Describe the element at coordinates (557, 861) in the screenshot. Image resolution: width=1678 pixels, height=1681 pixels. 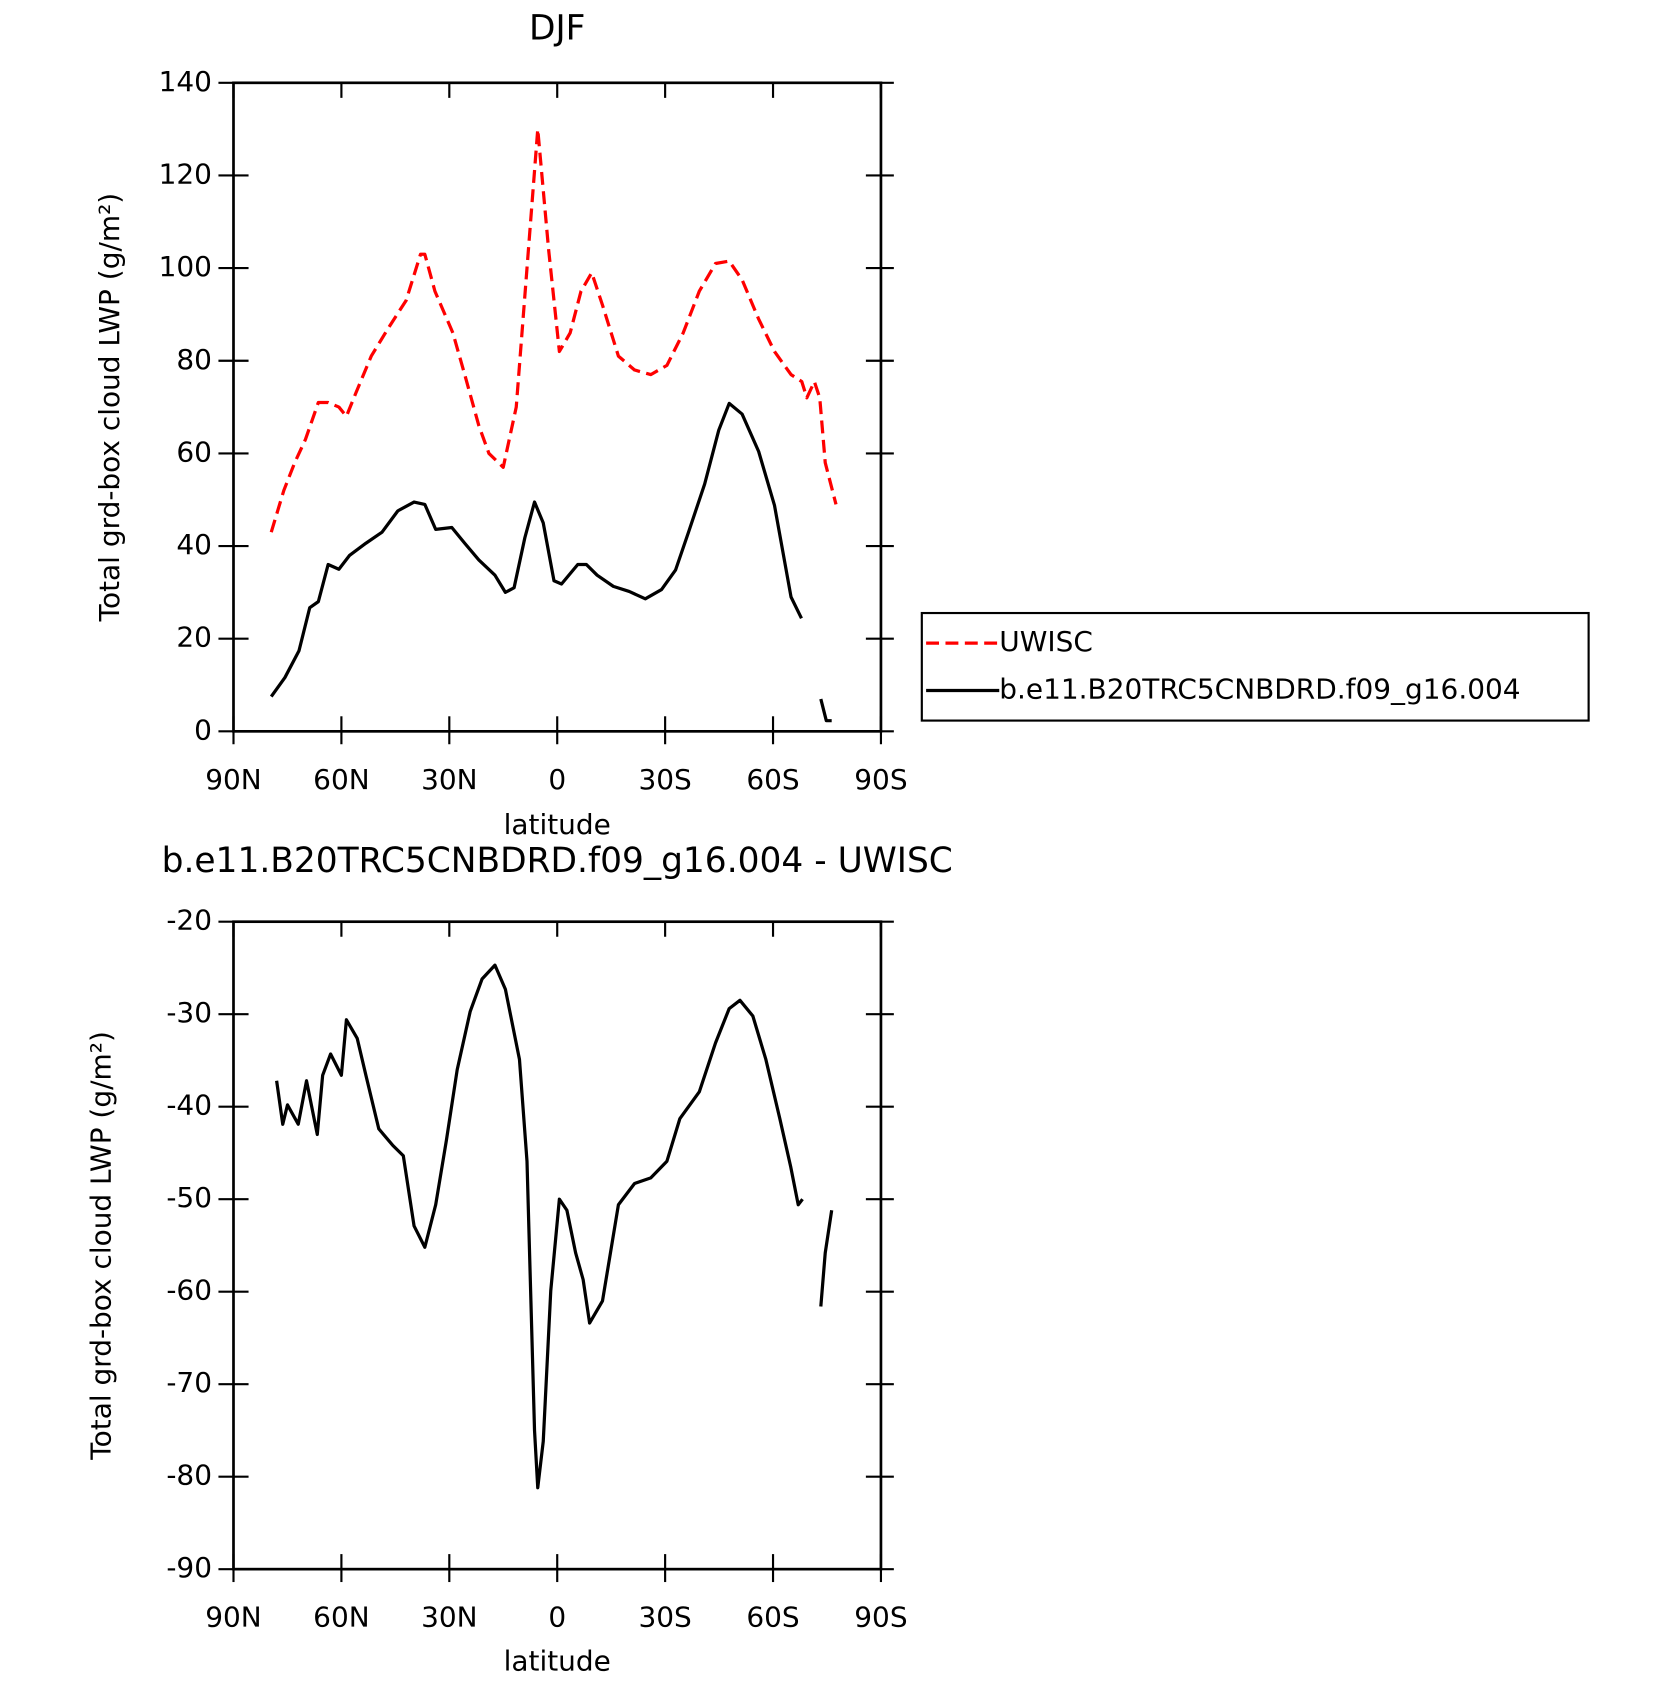
I see `chart-title: b.e11.B20TRC5CNBDRD.f09_g16.004 - UWISC` at that location.